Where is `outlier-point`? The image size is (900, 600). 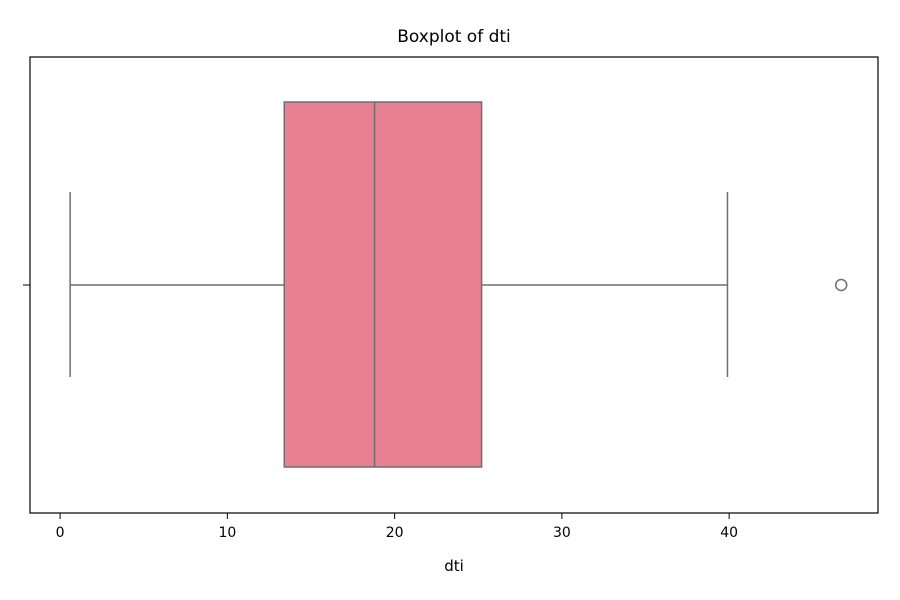 outlier-point is located at coordinates (841, 285).